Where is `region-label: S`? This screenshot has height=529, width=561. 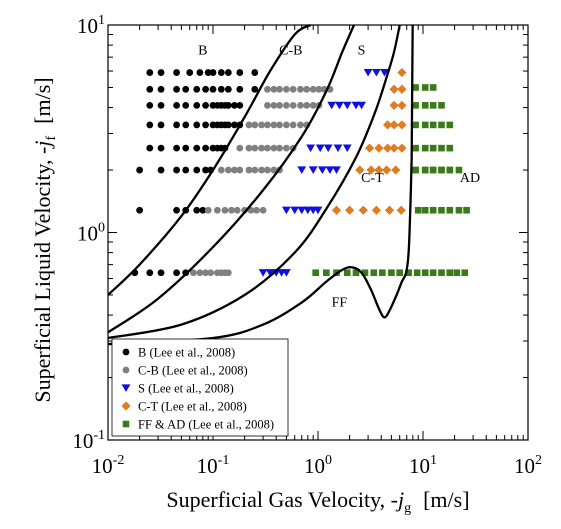
region-label: S is located at coordinates (362, 51).